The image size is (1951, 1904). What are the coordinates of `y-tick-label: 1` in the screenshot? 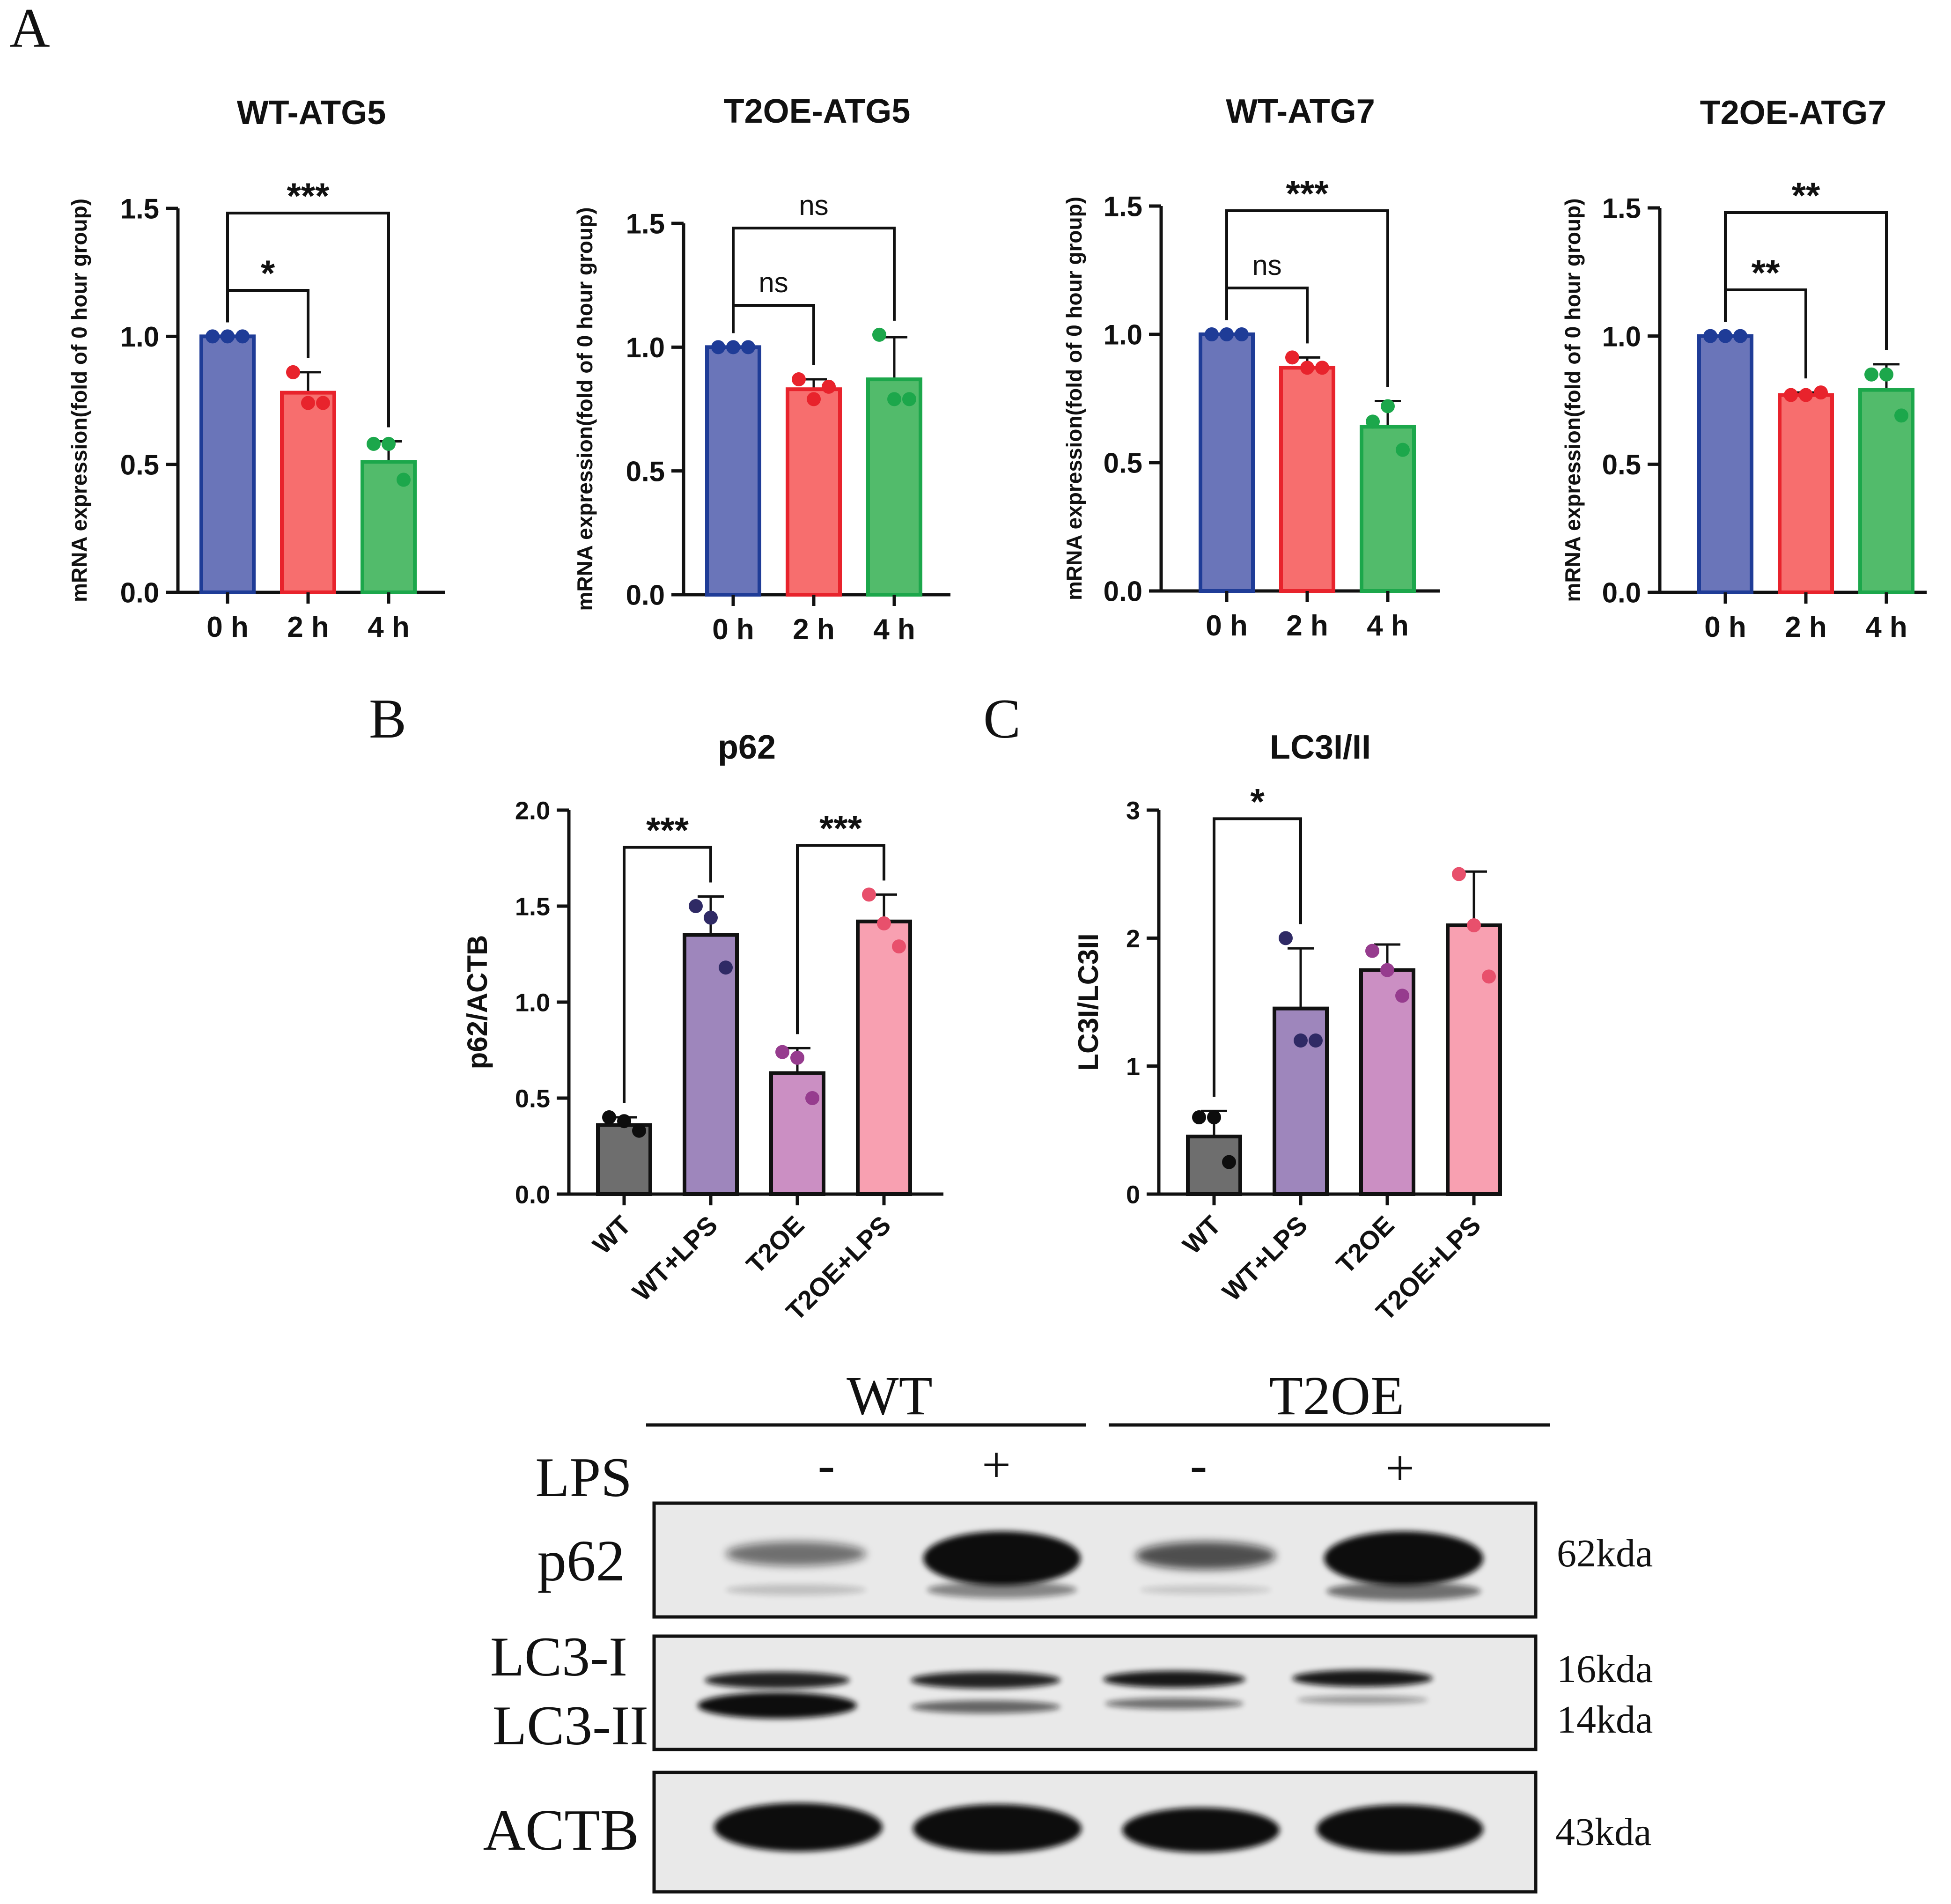 It's located at (1133, 1067).